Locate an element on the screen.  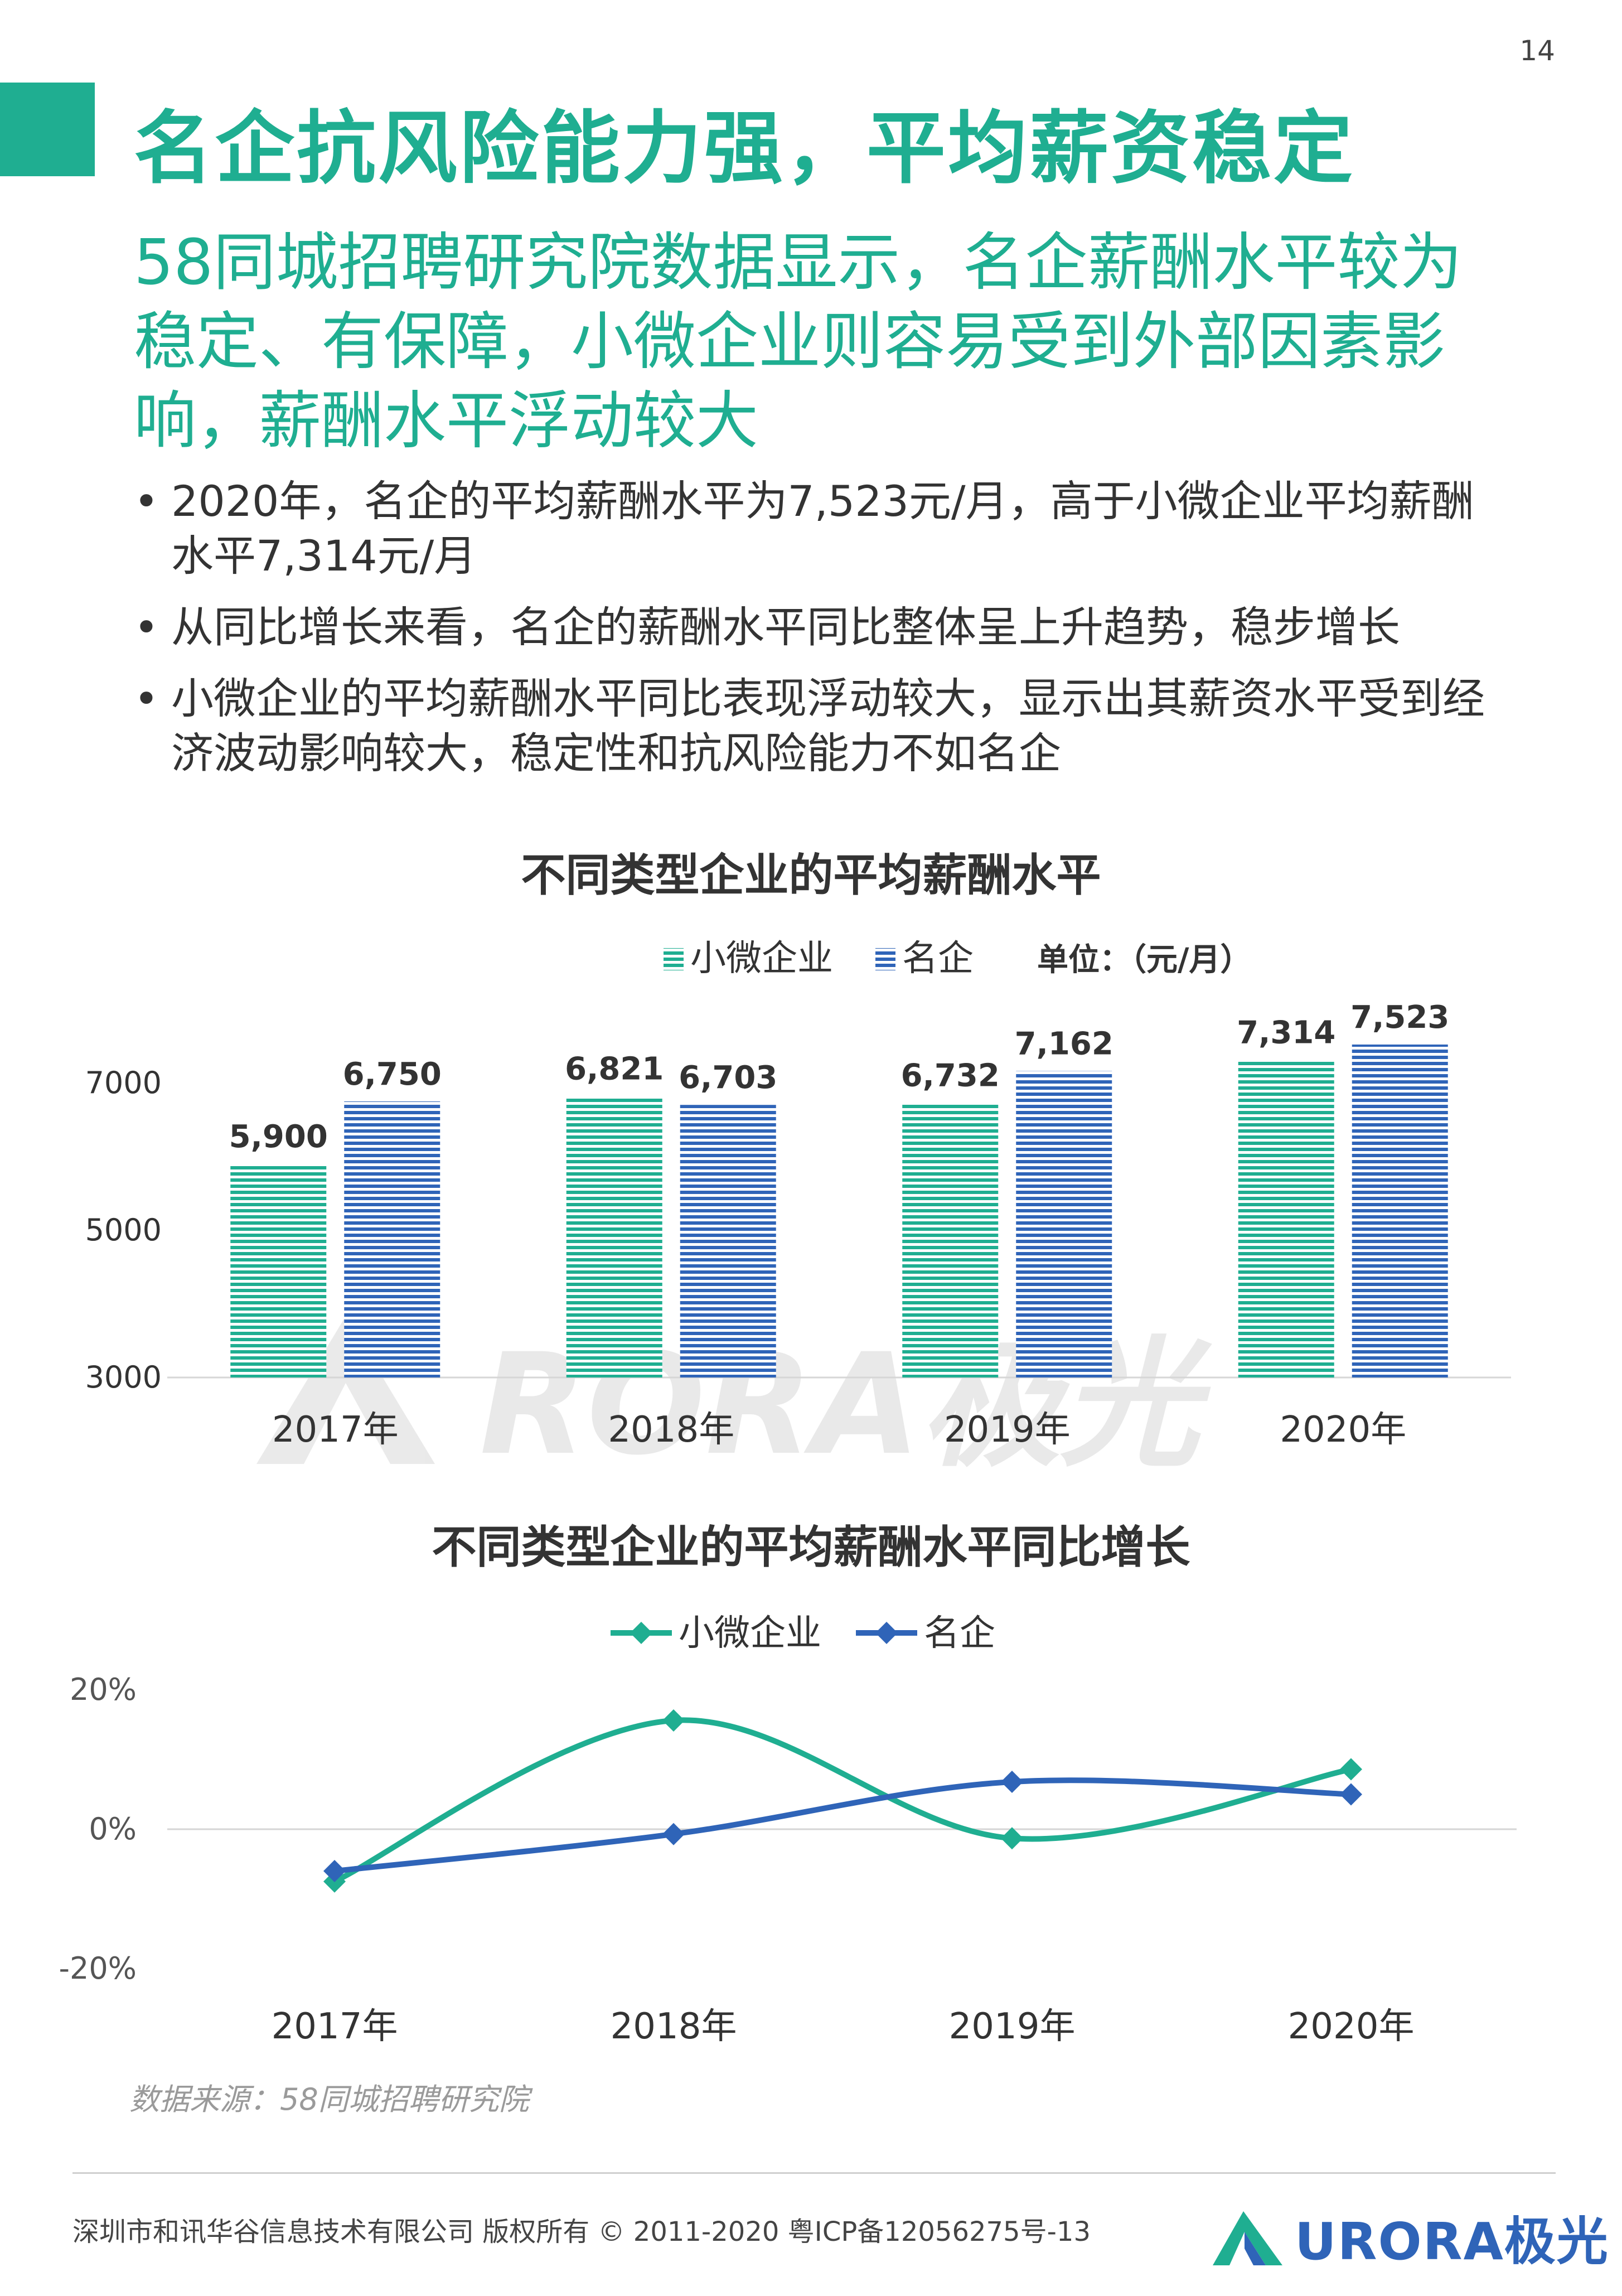
bar-value-label: 7,523 is located at coordinates (1399, 1017).